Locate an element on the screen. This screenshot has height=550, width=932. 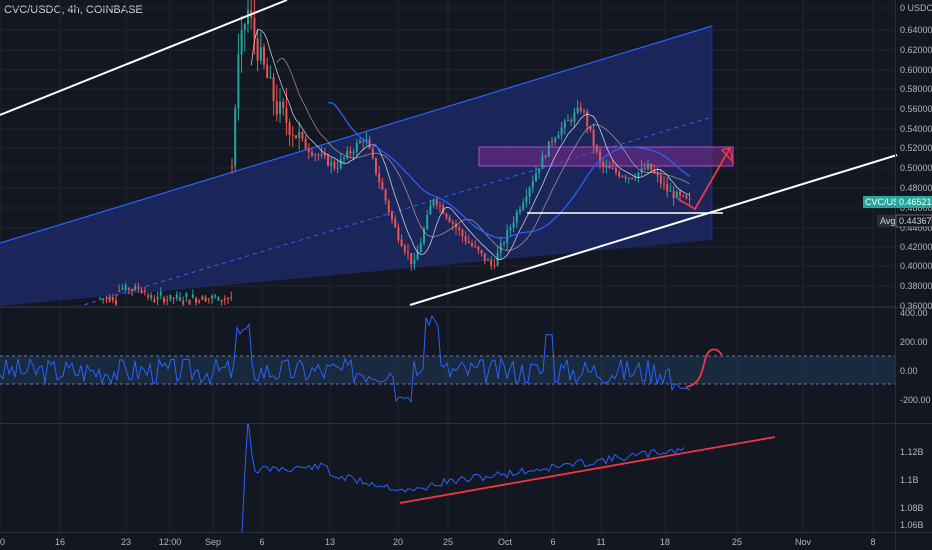
avg-price-label: Avg is located at coordinates (887, 221).